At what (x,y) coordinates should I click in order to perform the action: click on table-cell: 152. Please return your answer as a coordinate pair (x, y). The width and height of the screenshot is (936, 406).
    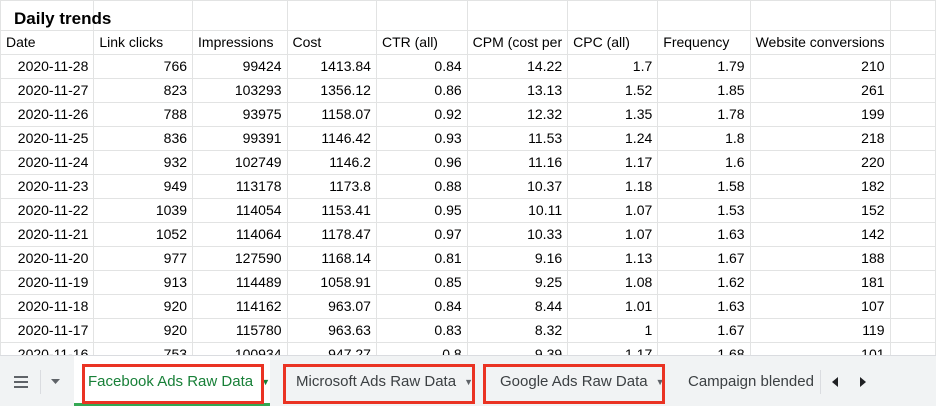
    Looking at the image, I should click on (820, 210).